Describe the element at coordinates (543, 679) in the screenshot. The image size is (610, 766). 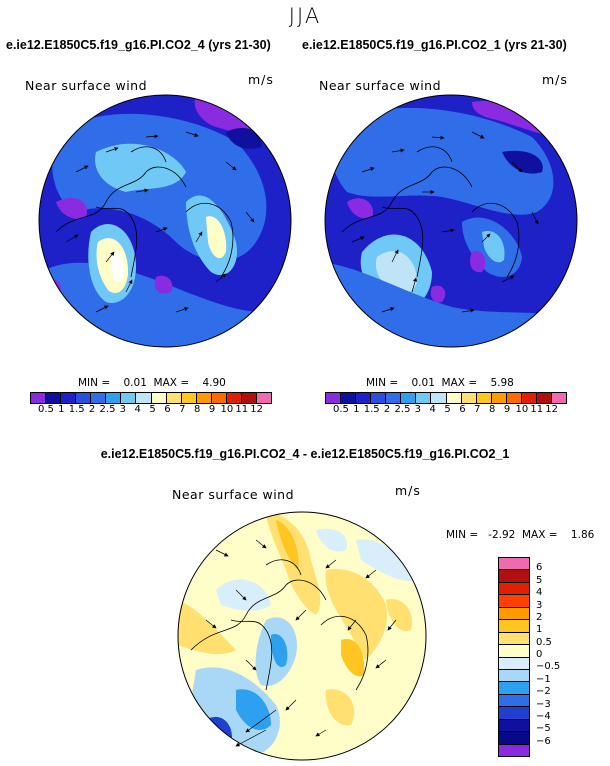
I see `diff-colorbar-tick-label: −1` at that location.